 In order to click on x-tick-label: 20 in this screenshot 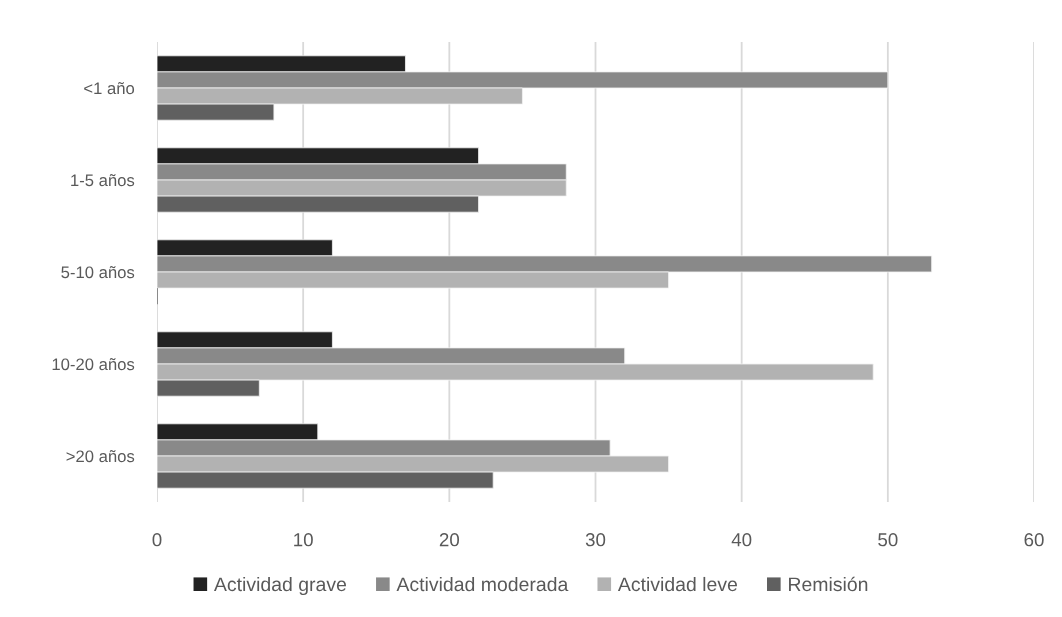, I will do `click(449, 540)`.